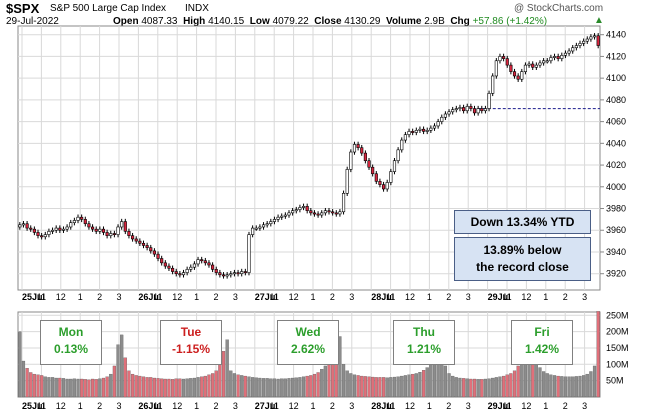 The image size is (650, 415). Describe the element at coordinates (194, 21) in the screenshot. I see `high-label: High` at that location.